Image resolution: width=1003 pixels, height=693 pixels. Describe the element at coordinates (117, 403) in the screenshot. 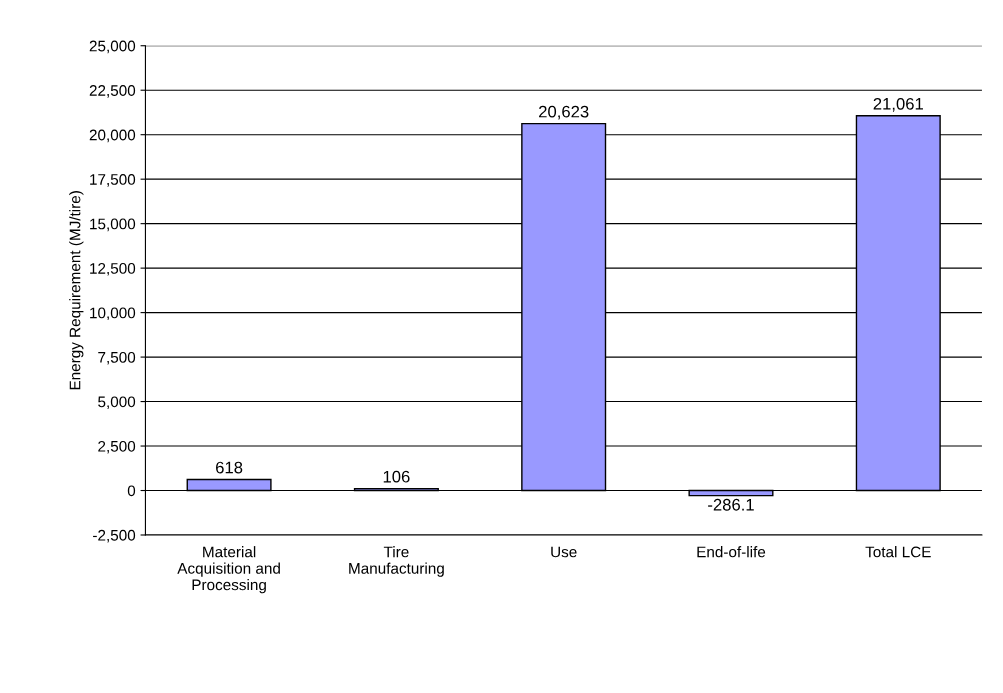

I see `y-tick-label: 5,000` at that location.